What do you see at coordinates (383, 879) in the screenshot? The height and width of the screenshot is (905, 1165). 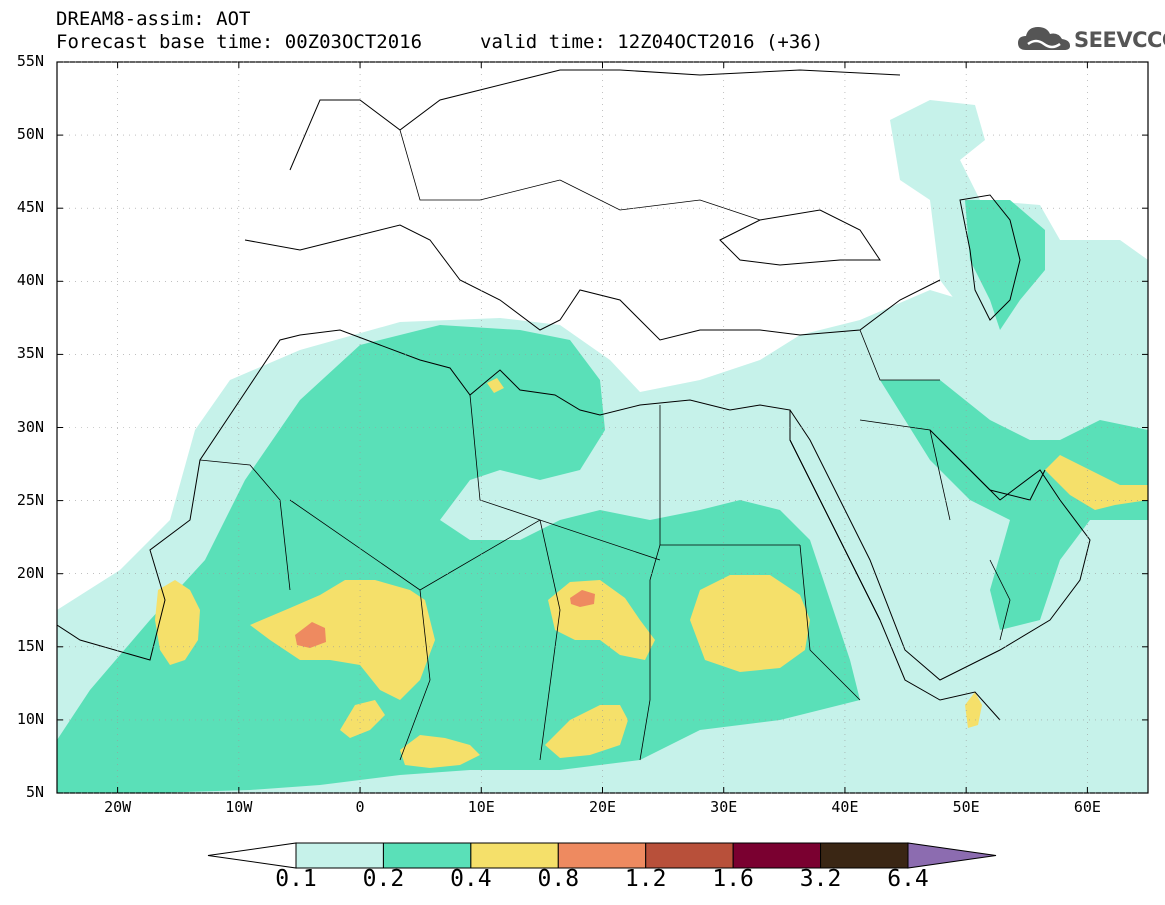 I see `colorbar-label: 0.2` at bounding box center [383, 879].